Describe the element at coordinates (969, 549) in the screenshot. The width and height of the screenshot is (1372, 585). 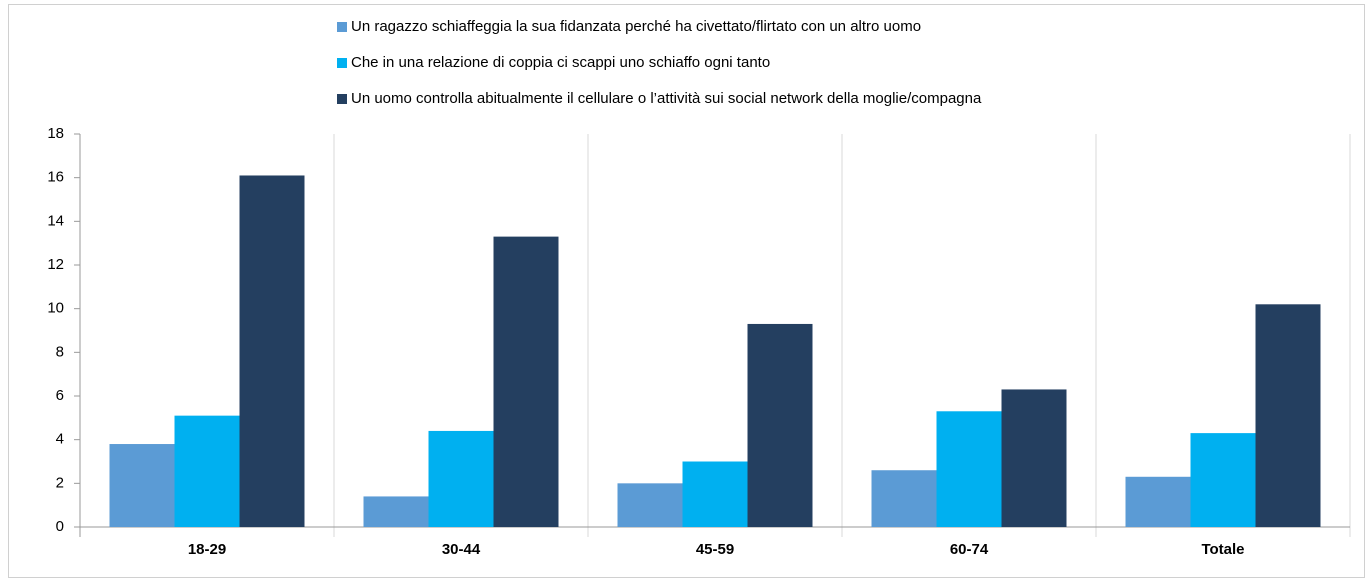
I see `x-tick-label: 60-74` at that location.